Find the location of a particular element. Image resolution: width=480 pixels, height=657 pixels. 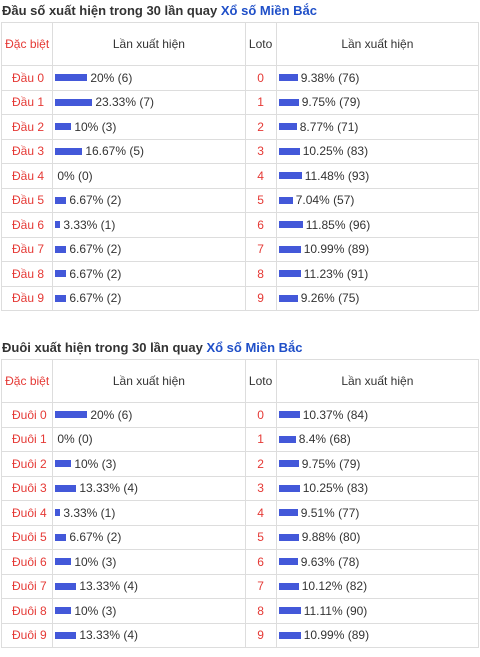

loto-frequency-value: 10.37% (84) is located at coordinates (335, 414).